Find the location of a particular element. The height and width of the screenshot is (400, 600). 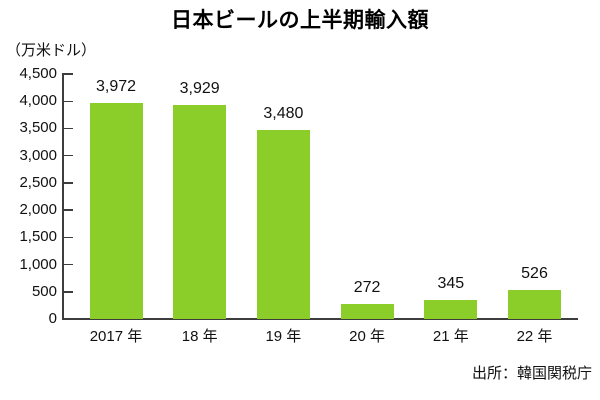

y-tick-label: 500 is located at coordinates (44, 291).